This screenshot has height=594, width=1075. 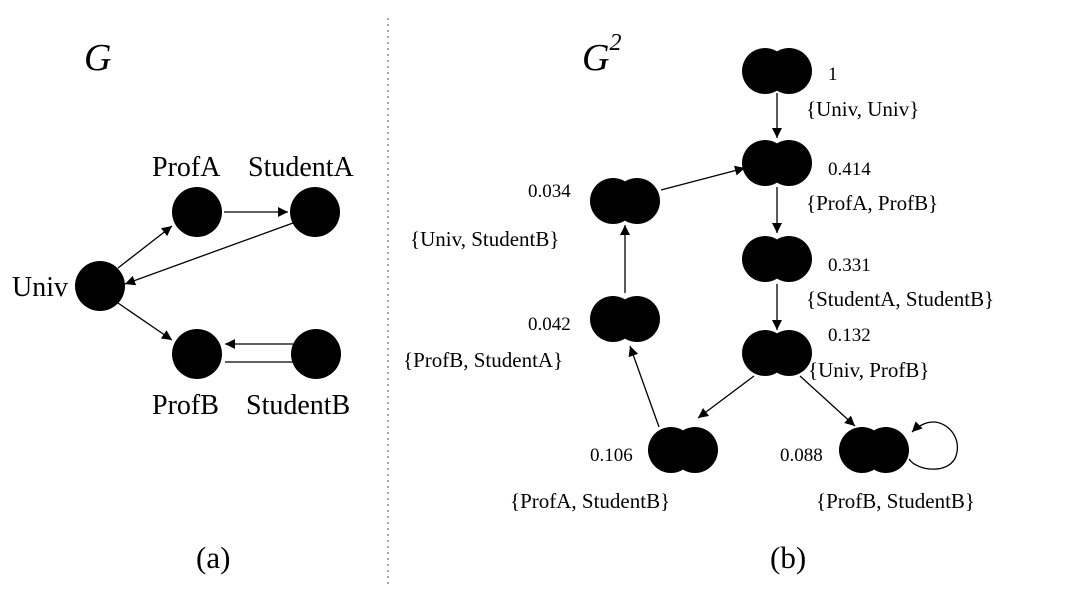 I want to click on pair-n4: {Univ, ProfB}, so click(x=868, y=370).